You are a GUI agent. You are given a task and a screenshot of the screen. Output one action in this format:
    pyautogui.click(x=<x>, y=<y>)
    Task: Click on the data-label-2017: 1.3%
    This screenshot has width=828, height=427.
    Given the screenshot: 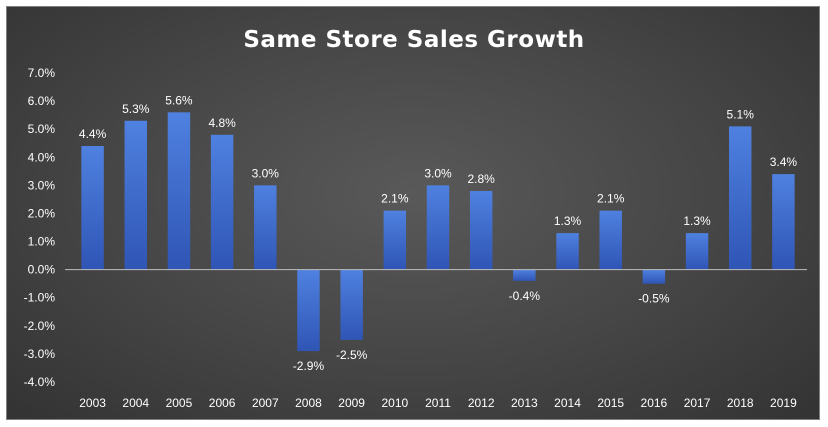 What is the action you would take?
    pyautogui.click(x=697, y=221)
    